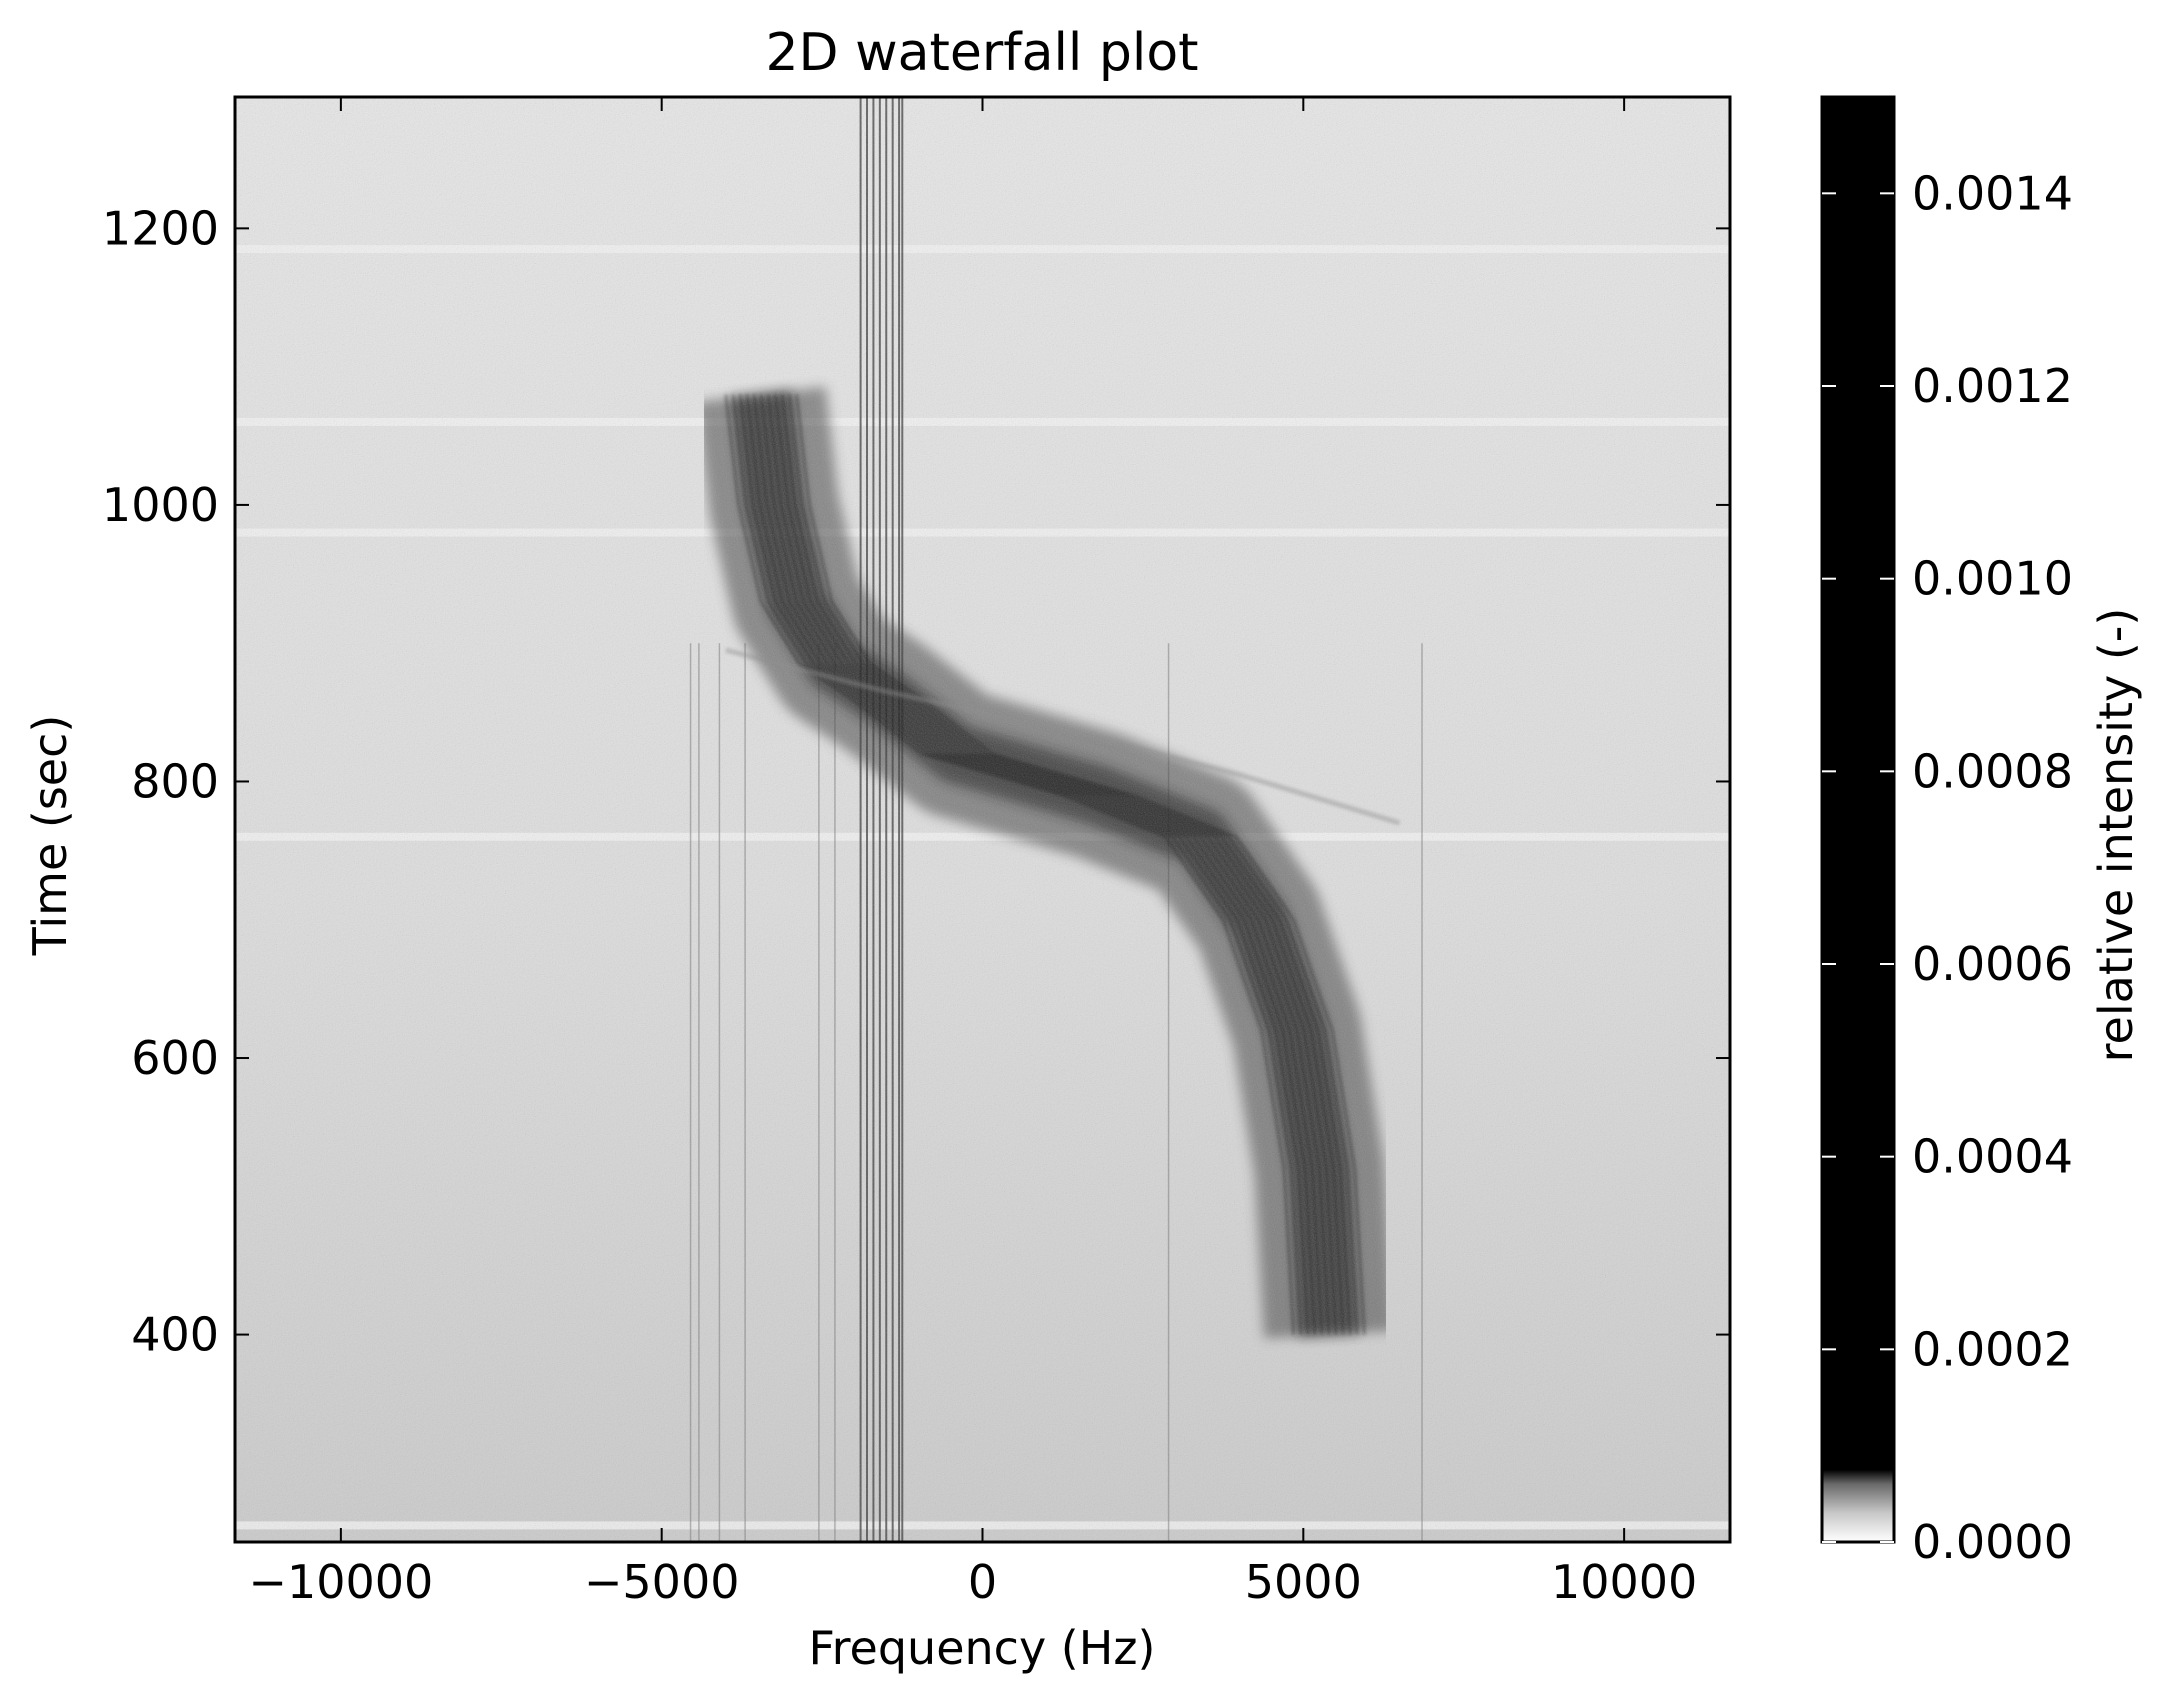 This screenshot has width=2171, height=1700. What do you see at coordinates (1858, 819) in the screenshot?
I see `colorbar` at bounding box center [1858, 819].